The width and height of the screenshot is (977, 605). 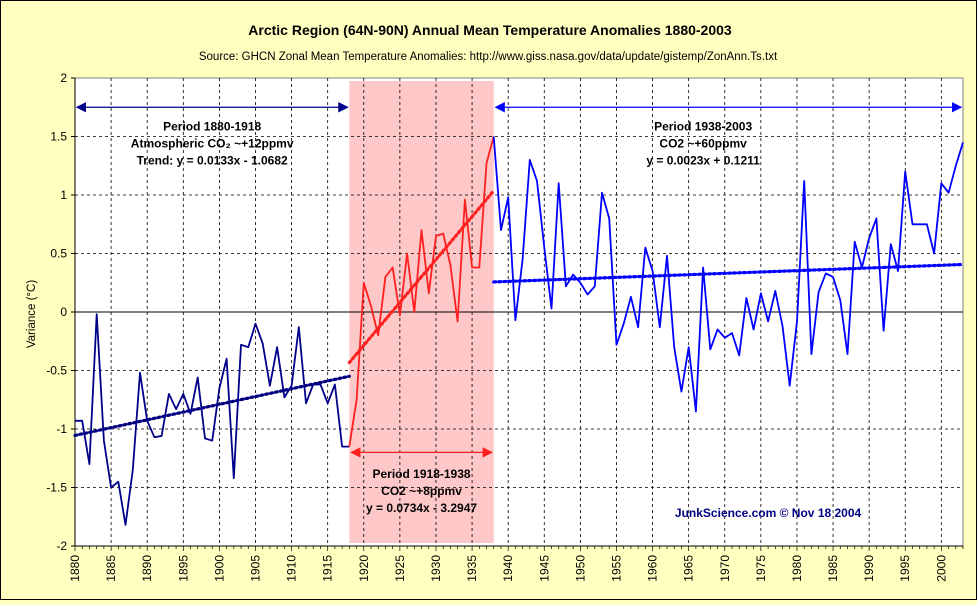 I want to click on annotation-text: Period 1880-1918, so click(x=212, y=127).